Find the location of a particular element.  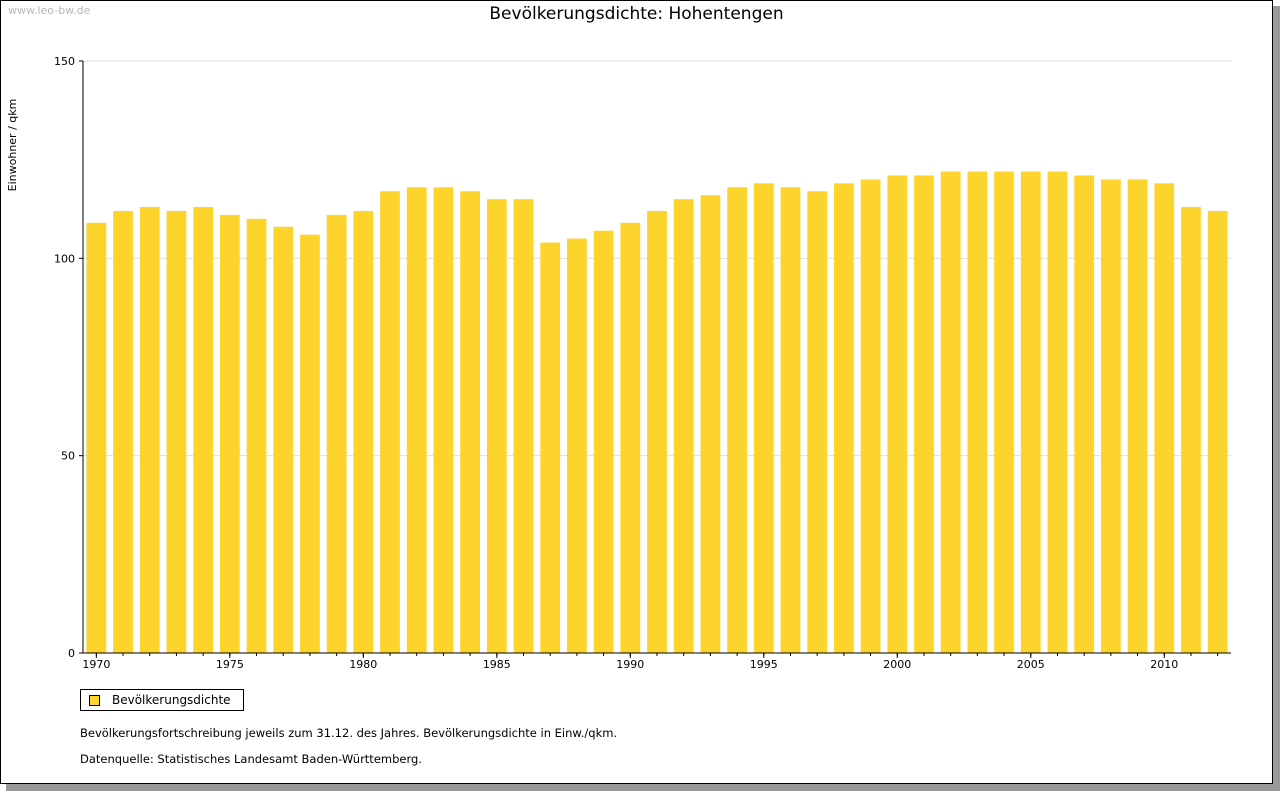

bar-2009 is located at coordinates (1137, 416).